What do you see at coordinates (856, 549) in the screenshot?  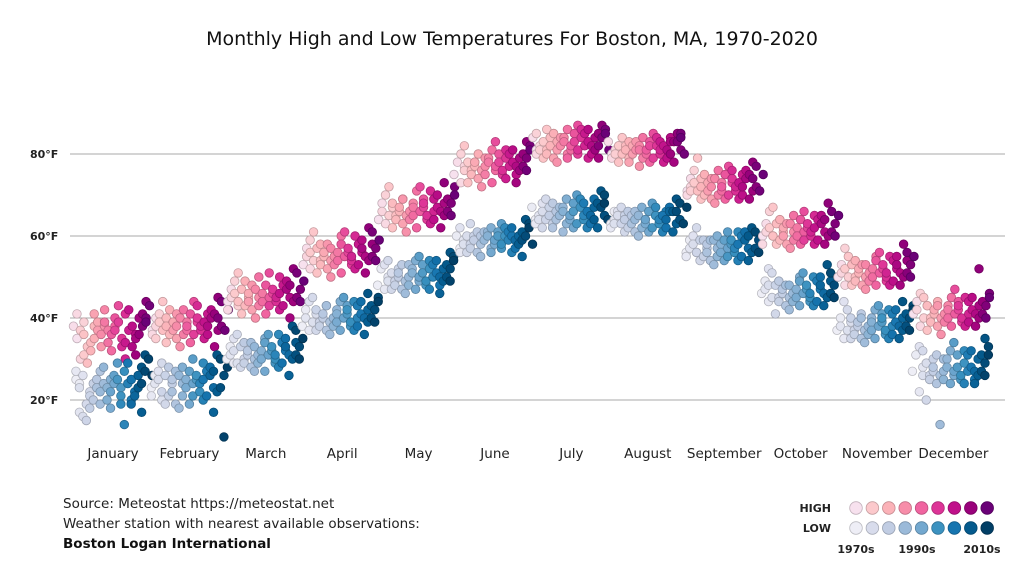 I see `legend-decade-label: 1970s` at bounding box center [856, 549].